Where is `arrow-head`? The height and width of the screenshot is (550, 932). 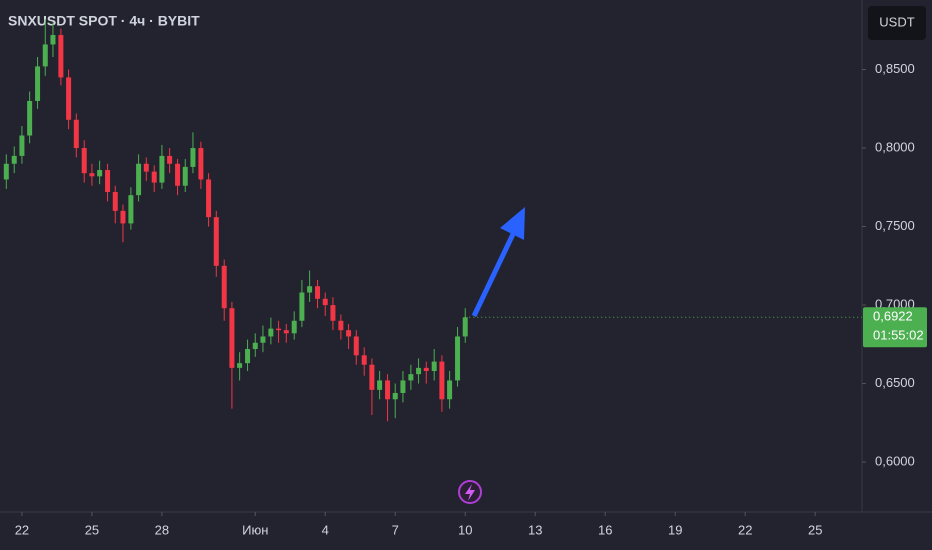 arrow-head is located at coordinates (512, 223).